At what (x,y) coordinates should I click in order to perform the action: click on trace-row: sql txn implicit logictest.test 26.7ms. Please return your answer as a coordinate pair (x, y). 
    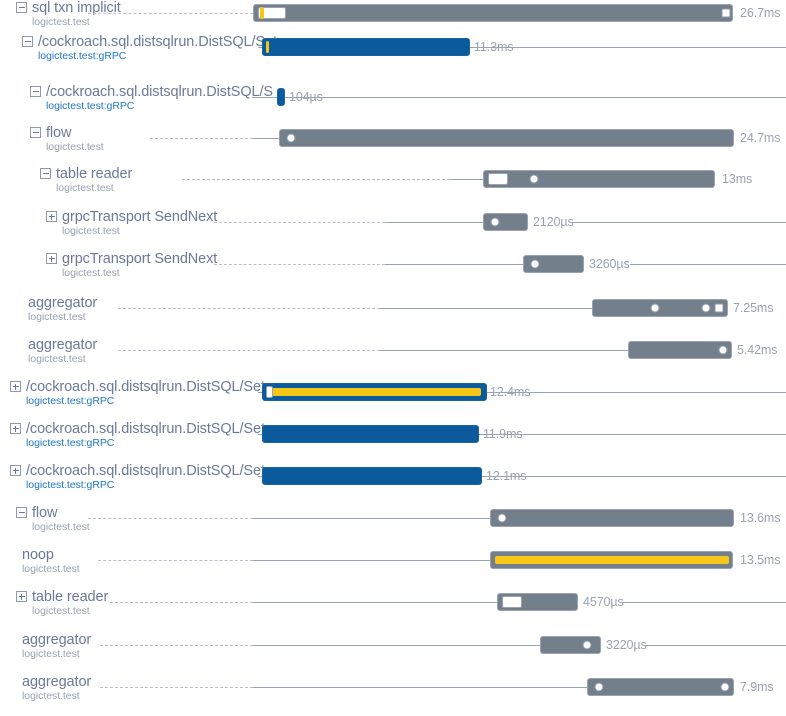
    Looking at the image, I should click on (393, 21).